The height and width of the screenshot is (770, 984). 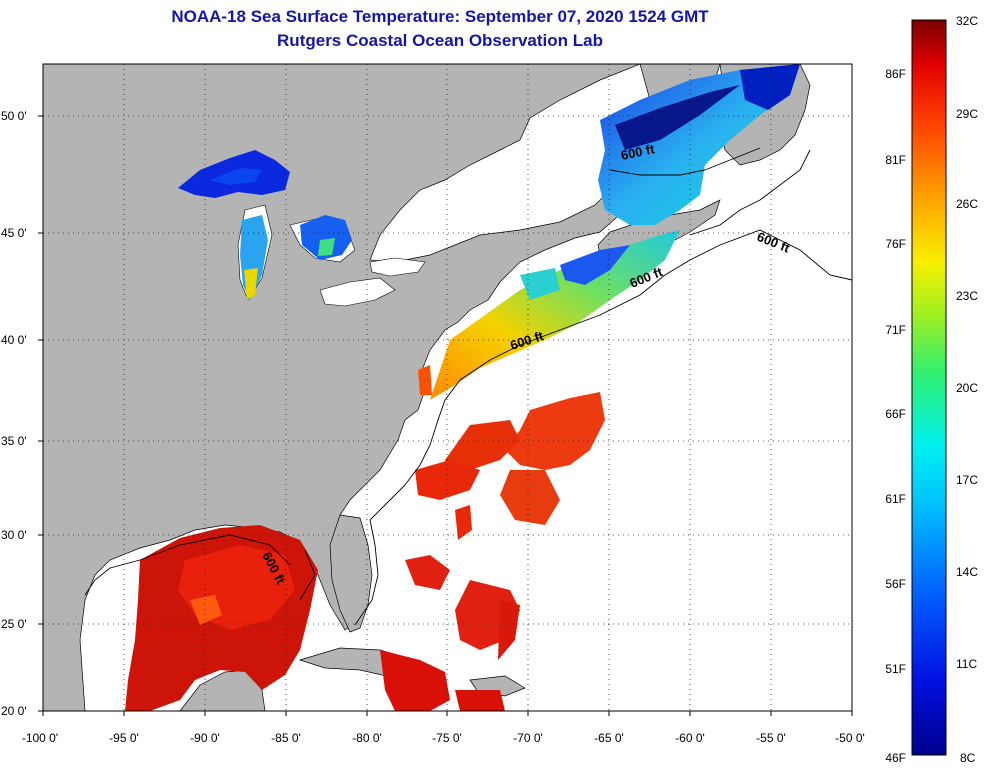 What do you see at coordinates (967, 114) in the screenshot?
I see `celsius-label: 29C` at bounding box center [967, 114].